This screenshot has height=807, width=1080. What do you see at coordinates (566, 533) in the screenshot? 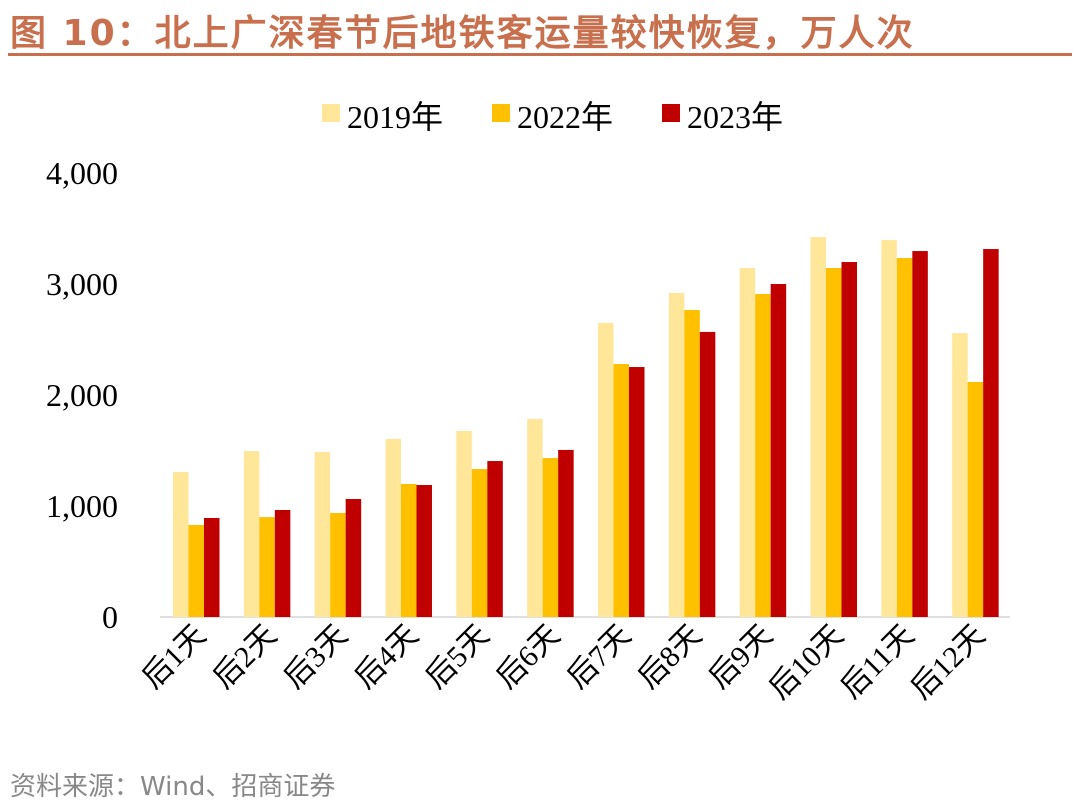
I see `bar-2023年-后6天` at bounding box center [566, 533].